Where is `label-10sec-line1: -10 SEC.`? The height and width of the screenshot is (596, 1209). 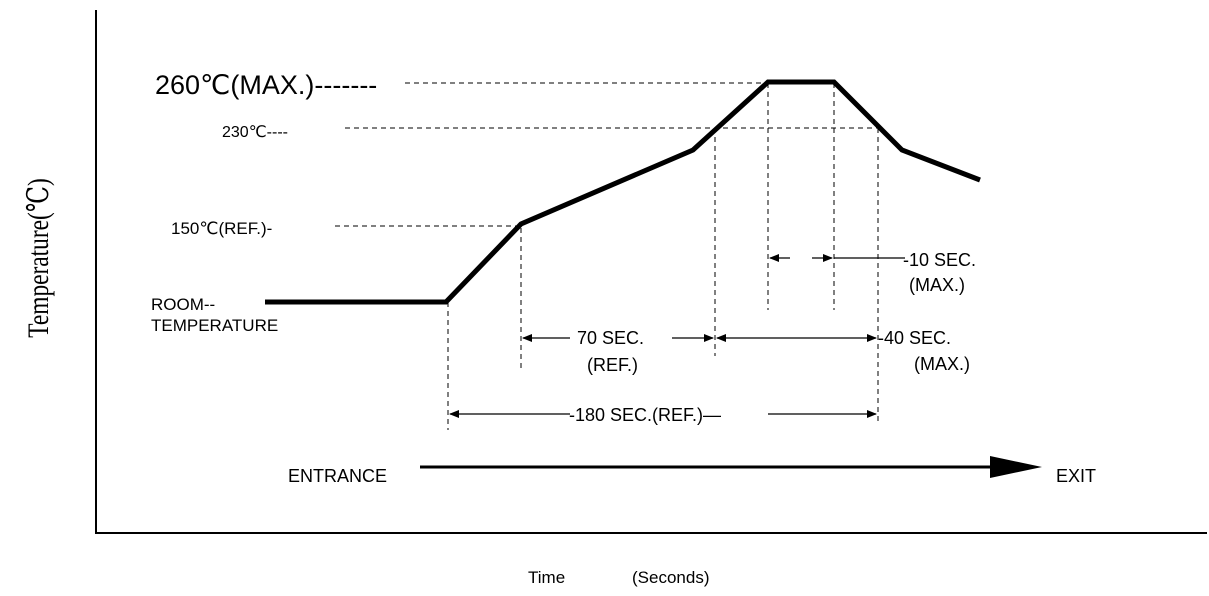 label-10sec-line1: -10 SEC. is located at coordinates (939, 260).